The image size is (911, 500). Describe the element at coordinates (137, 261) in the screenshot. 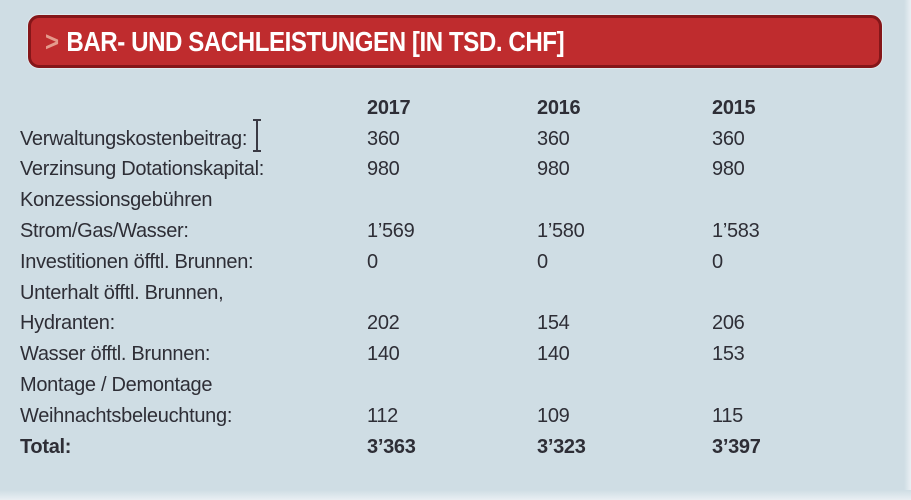

I see `row-label: Investitionen öfftl. Brunnen:` at that location.